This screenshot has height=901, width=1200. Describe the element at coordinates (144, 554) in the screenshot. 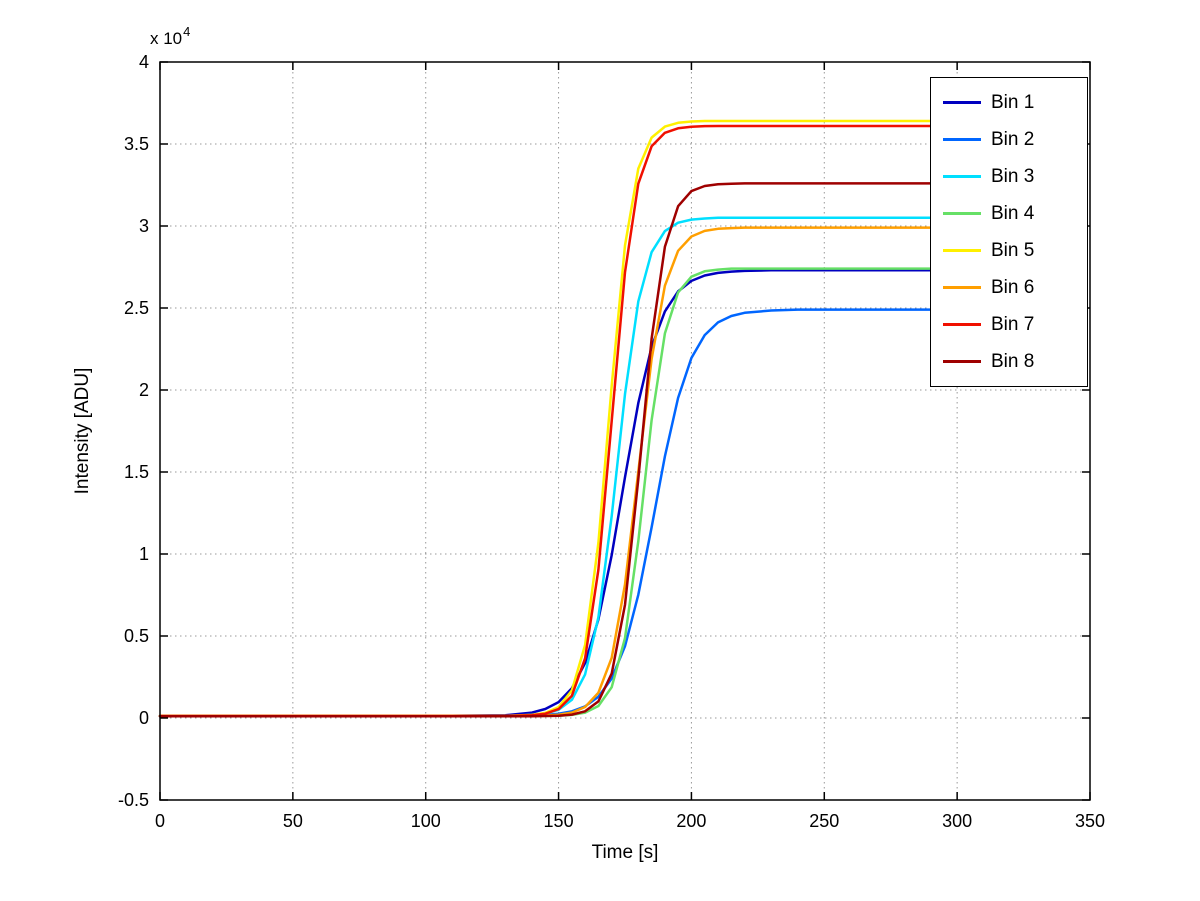

I see `svg-text: 1` at that location.